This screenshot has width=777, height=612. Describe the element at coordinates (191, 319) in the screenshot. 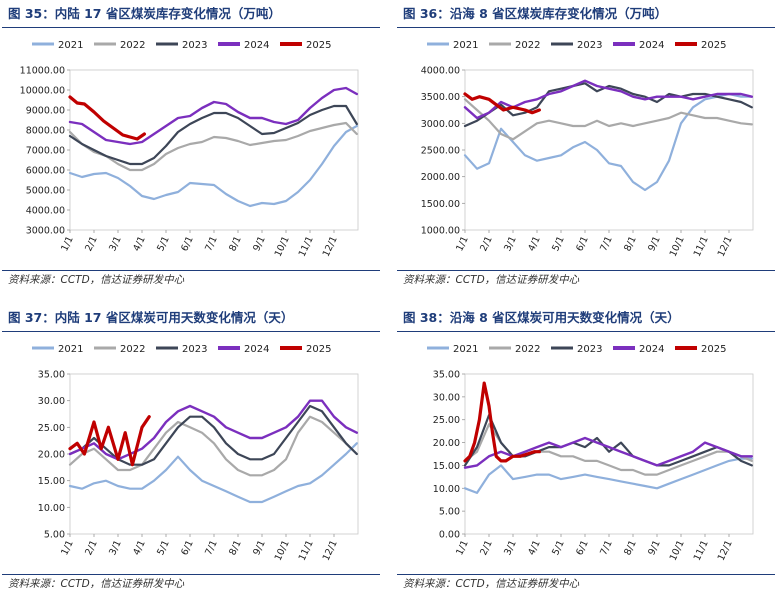

I see `chart-title: 图 37：内陆 17 省区煤炭可用天数变化情况（天）` at that location.